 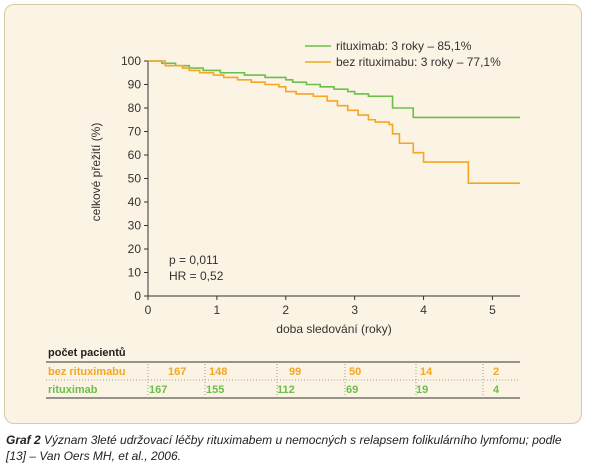 I want to click on y-tick-label: 90, so click(x=135, y=85).